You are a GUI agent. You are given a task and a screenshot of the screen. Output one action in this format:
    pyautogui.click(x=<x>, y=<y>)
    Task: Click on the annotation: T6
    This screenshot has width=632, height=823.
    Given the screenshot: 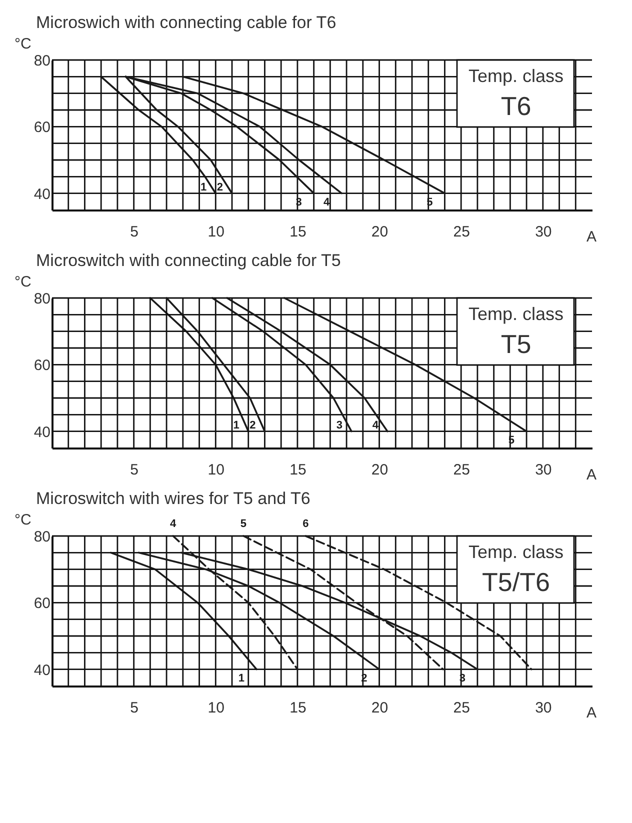 What is the action you would take?
    pyautogui.click(x=516, y=106)
    